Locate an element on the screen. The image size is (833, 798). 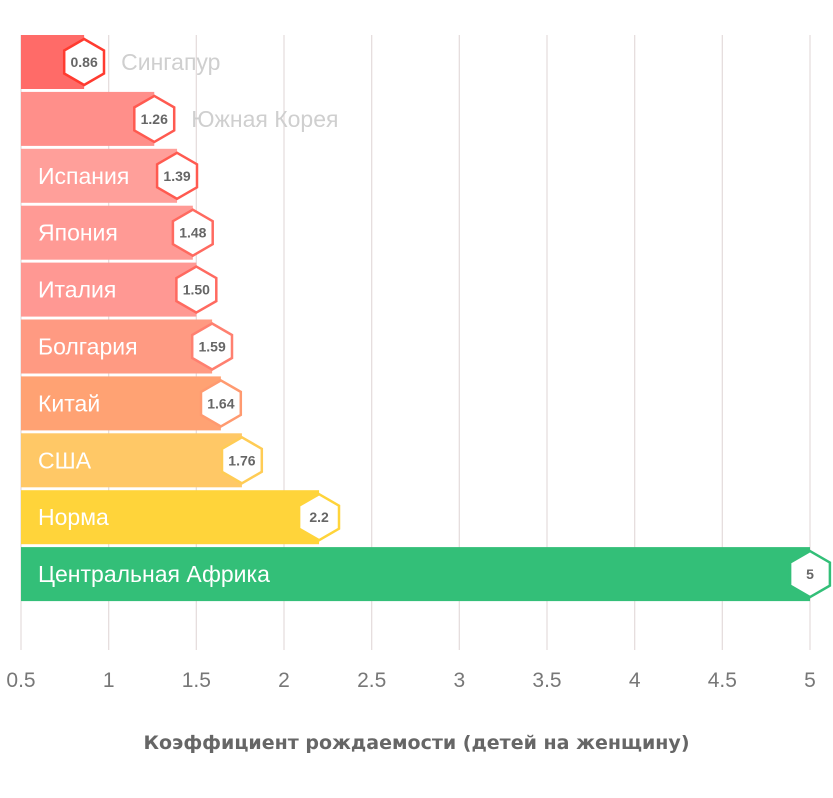
x-tick-label: 0.5 is located at coordinates (20, 680).